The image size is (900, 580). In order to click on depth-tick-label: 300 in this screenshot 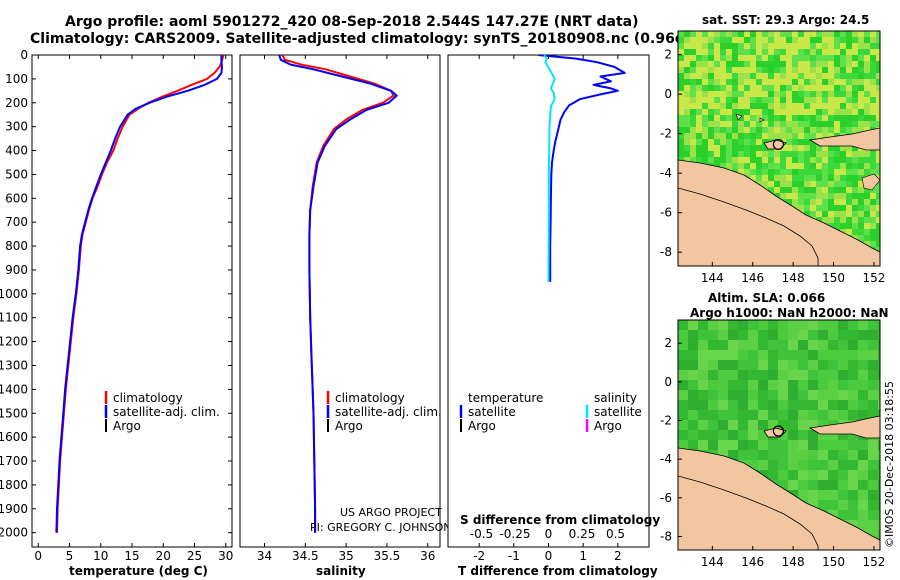, I will do `click(16, 127)`.